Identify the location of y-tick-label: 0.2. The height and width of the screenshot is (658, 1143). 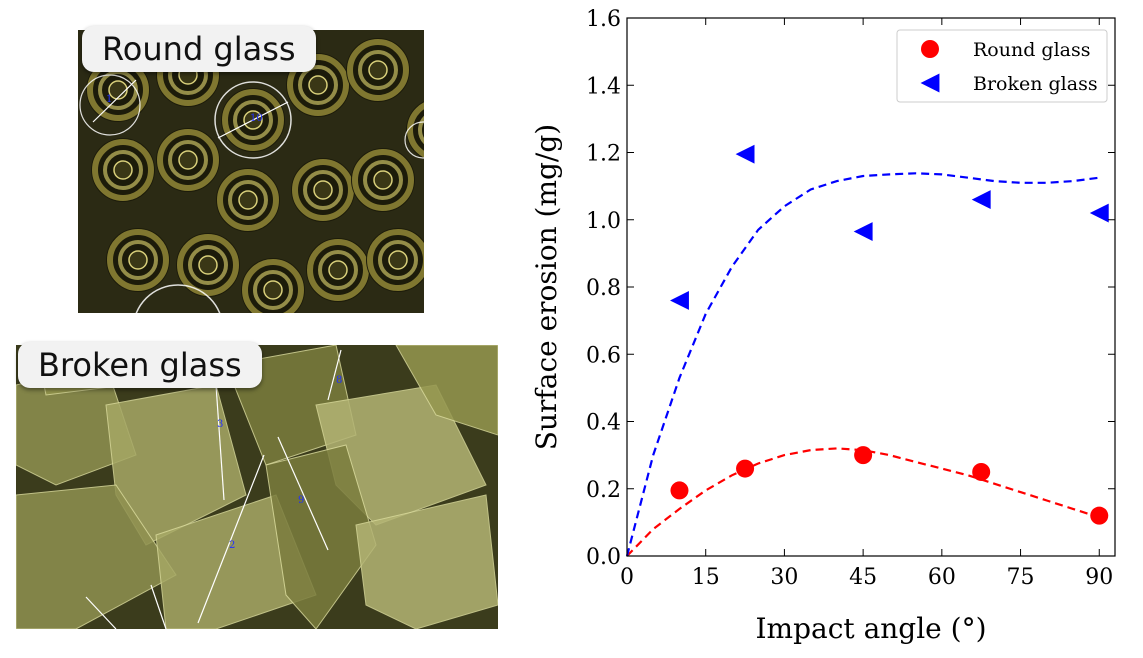
(603, 490).